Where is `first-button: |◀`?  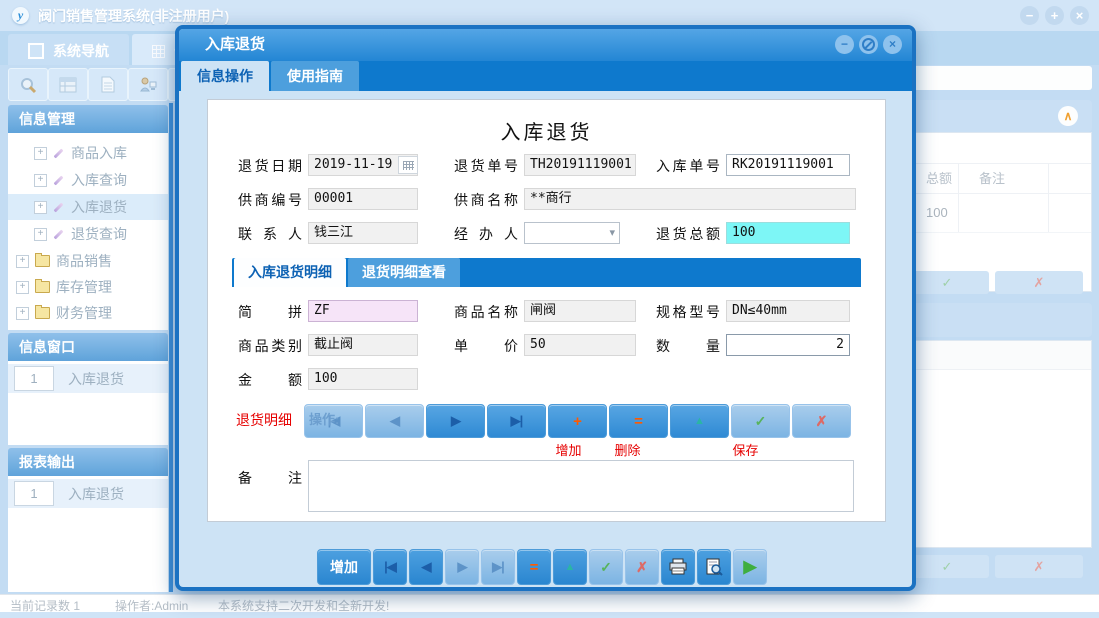
first-button: |◀ is located at coordinates (390, 567).